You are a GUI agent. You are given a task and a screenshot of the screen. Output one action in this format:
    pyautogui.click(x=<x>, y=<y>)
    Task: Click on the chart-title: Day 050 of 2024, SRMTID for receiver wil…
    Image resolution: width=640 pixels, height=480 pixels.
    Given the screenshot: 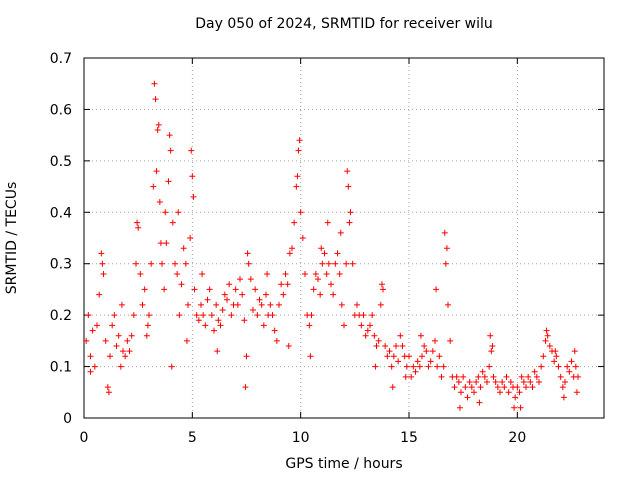 What is the action you would take?
    pyautogui.click(x=344, y=24)
    